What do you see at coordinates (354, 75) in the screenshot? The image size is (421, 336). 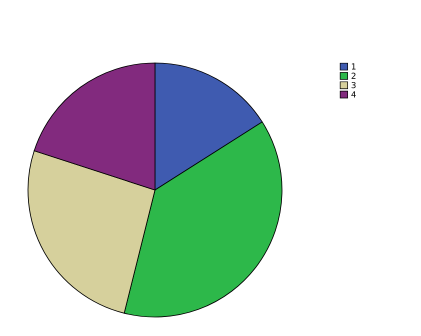 I see `legend-label: 2` at bounding box center [354, 75].